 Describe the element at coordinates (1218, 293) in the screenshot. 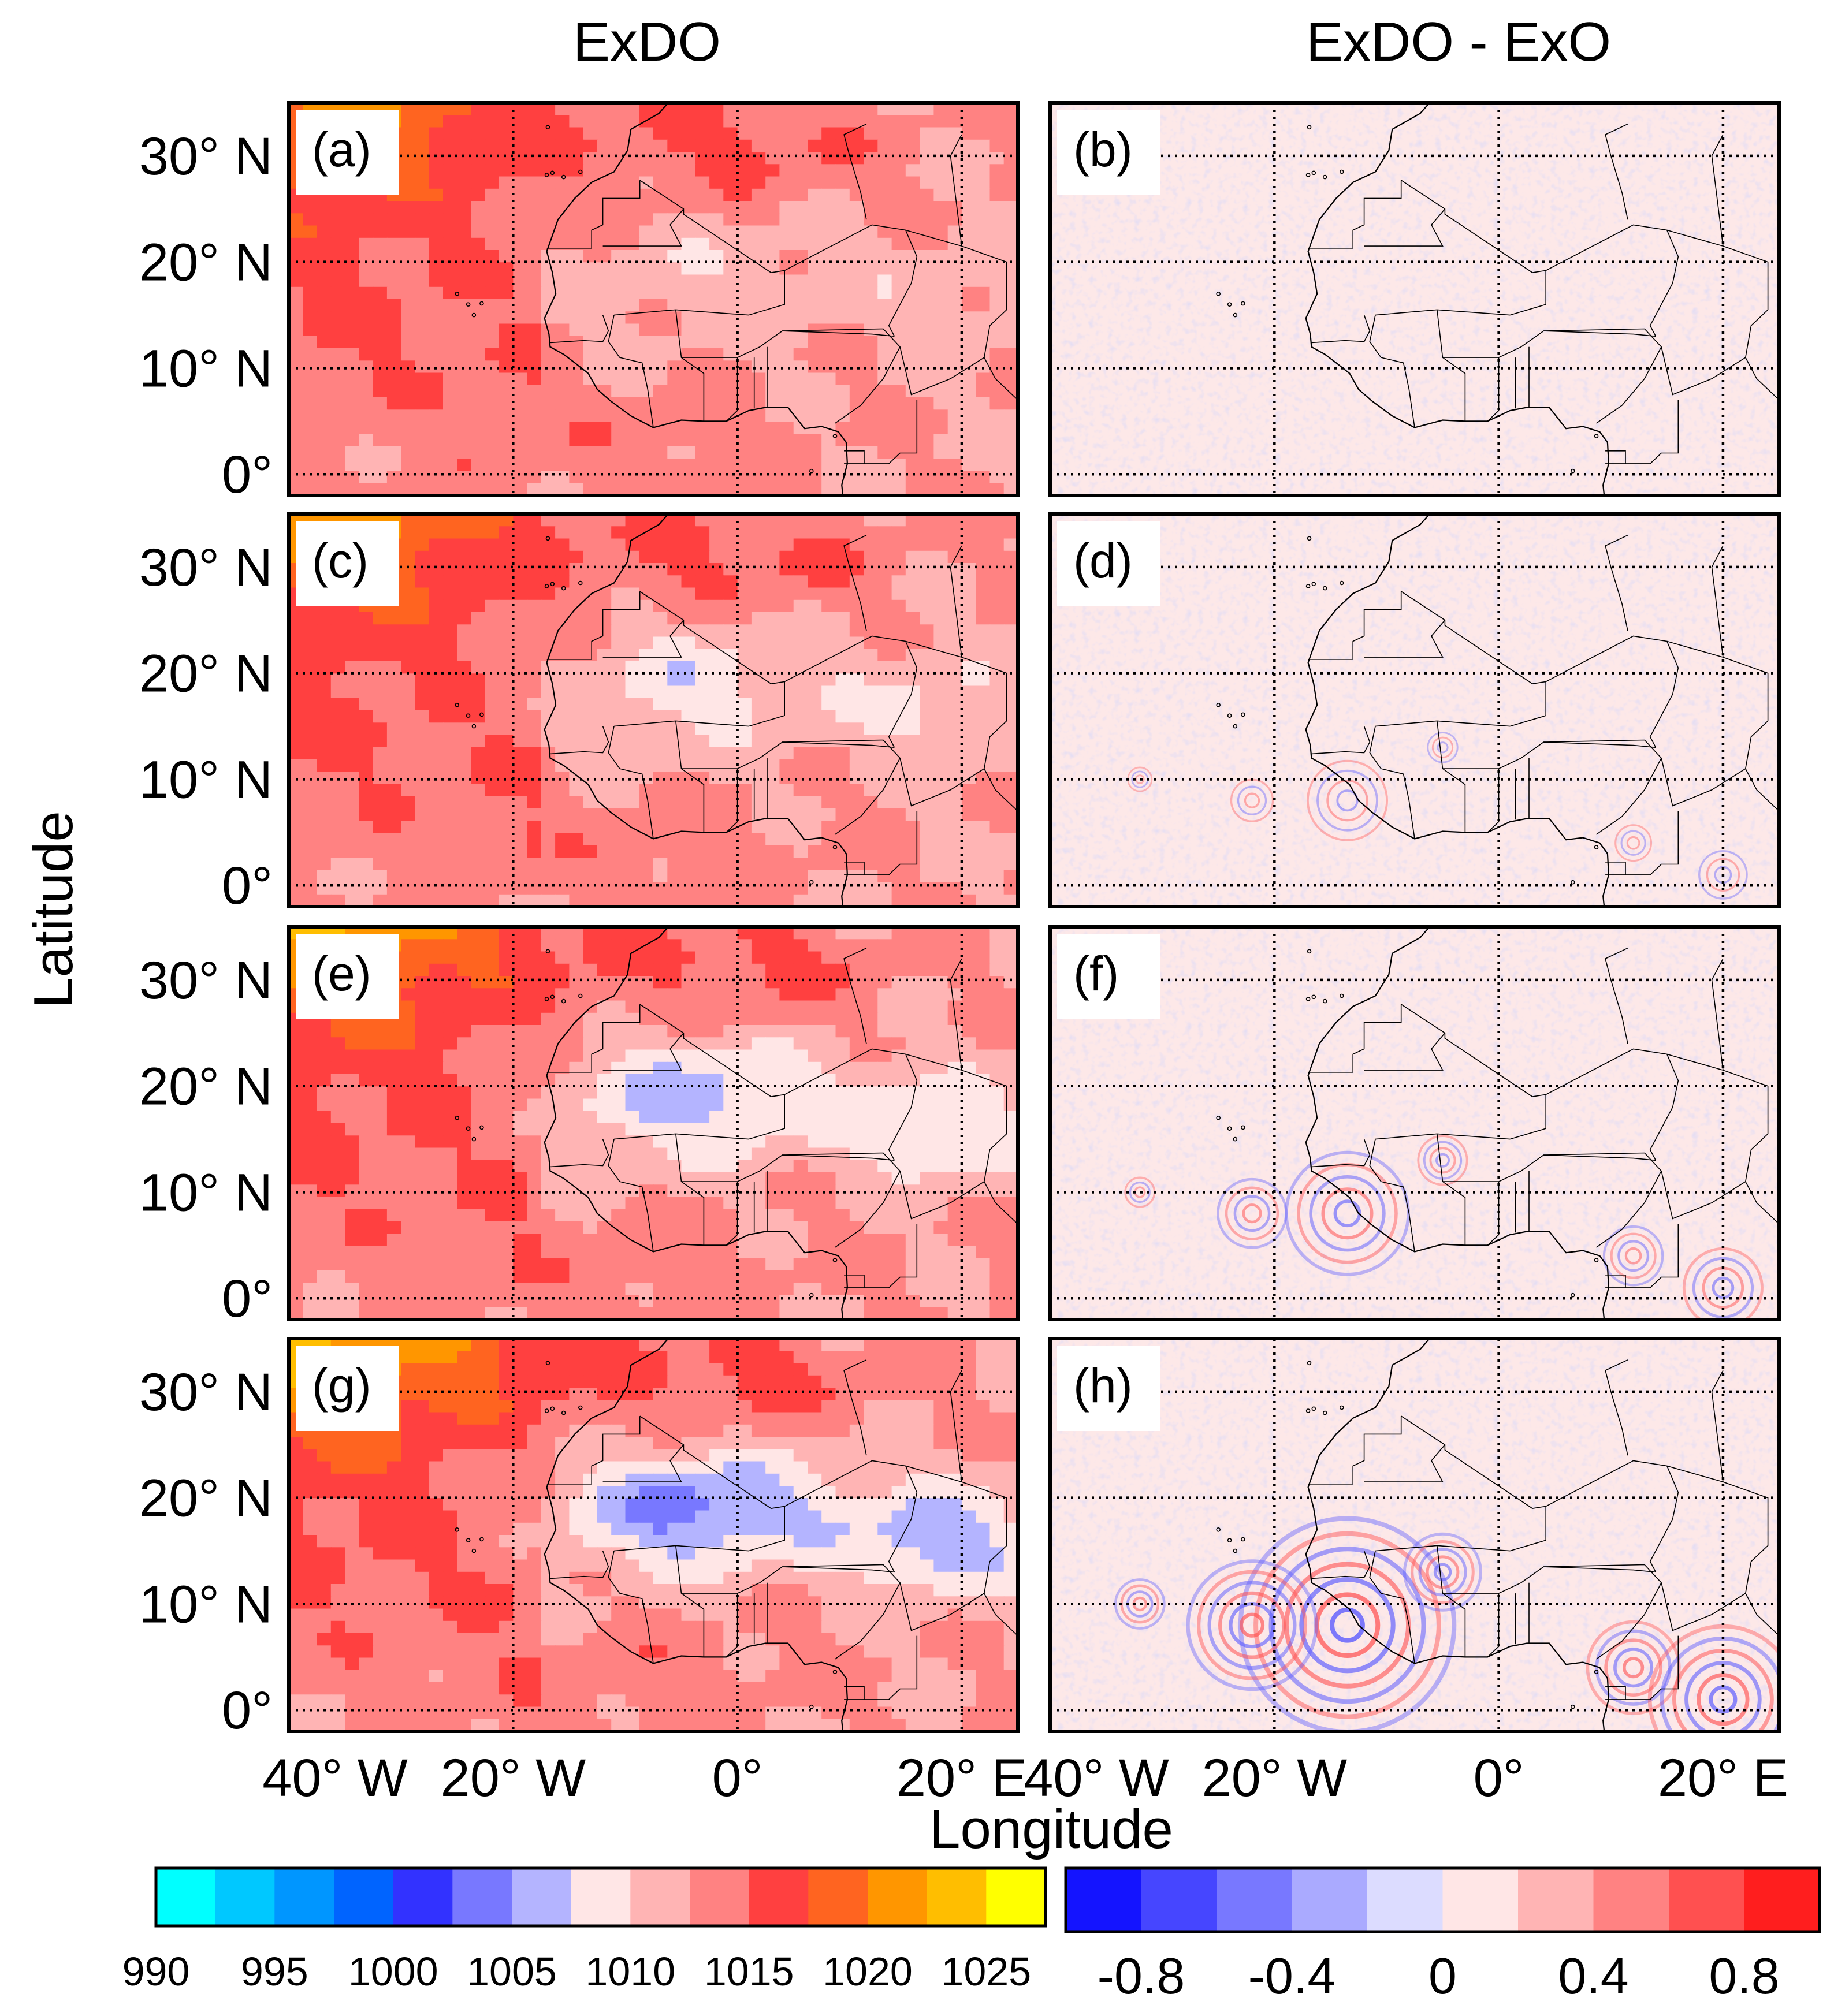

I see `island` at that location.